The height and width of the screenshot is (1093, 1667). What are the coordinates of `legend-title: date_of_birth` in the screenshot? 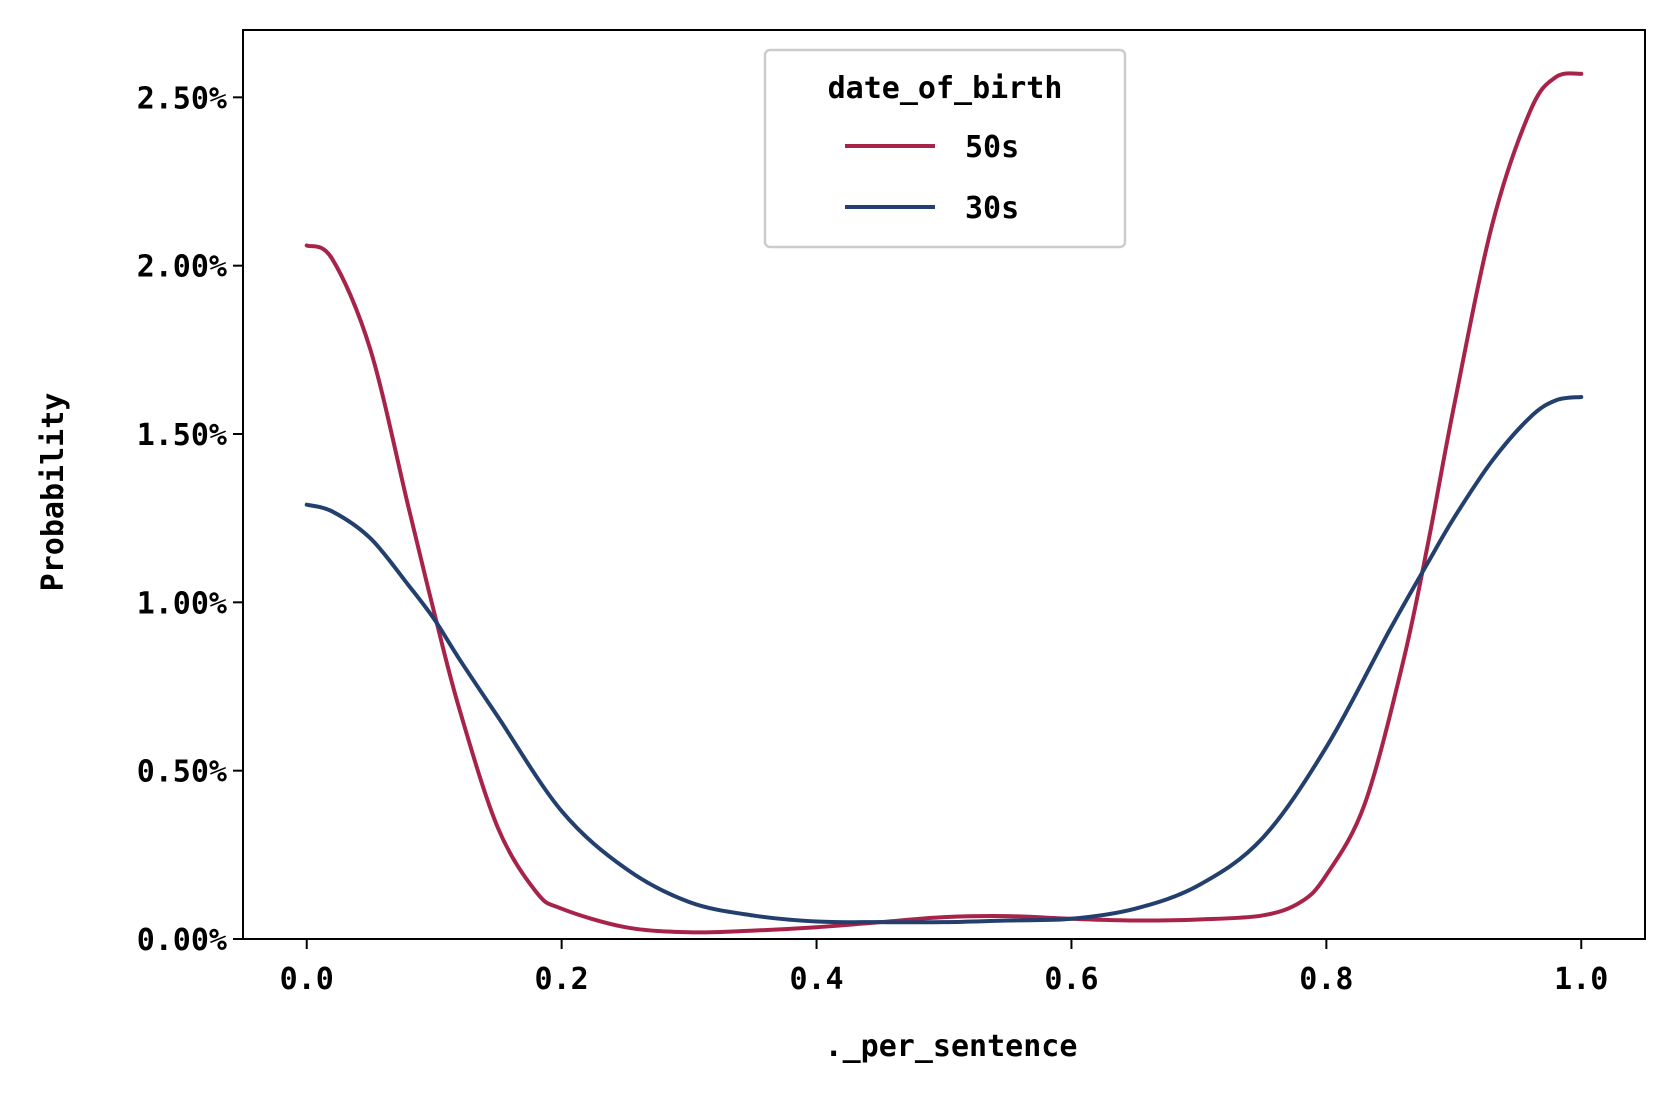 It's located at (945, 88).